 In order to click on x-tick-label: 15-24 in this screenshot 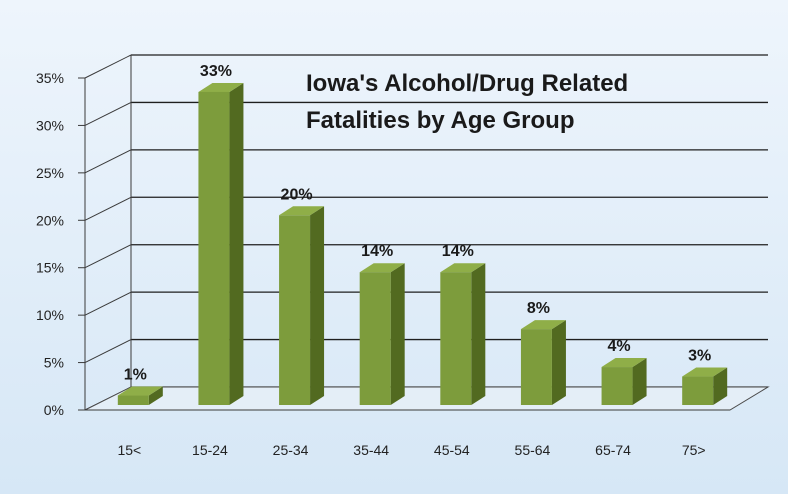, I will do `click(210, 450)`.